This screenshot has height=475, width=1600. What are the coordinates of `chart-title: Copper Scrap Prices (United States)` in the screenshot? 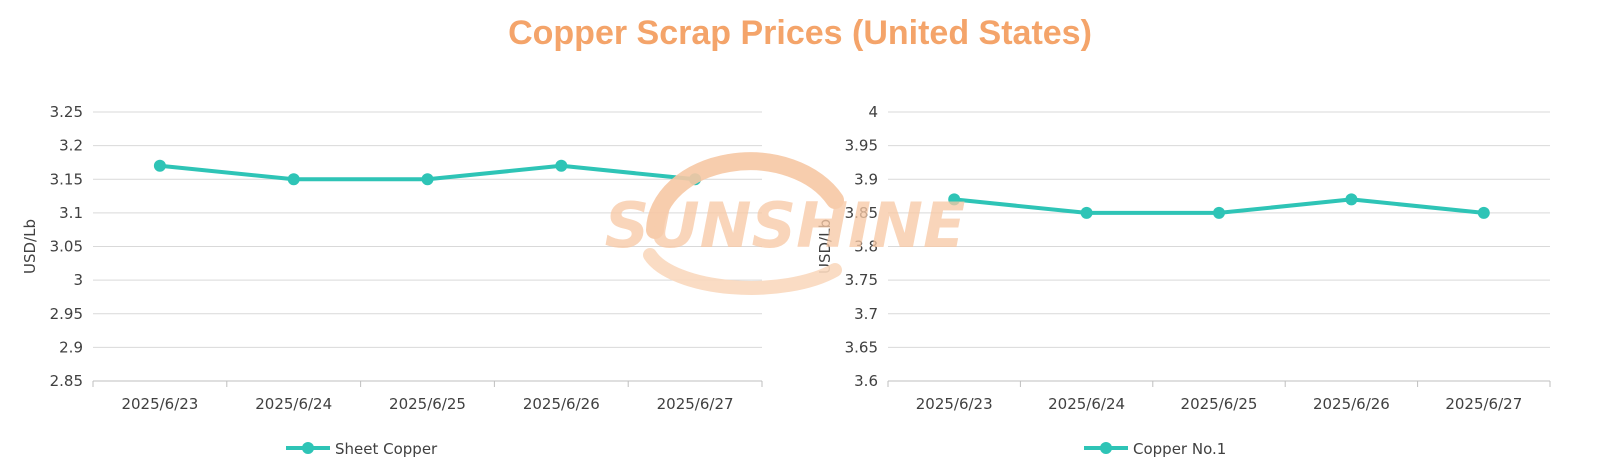 It's located at (800, 33).